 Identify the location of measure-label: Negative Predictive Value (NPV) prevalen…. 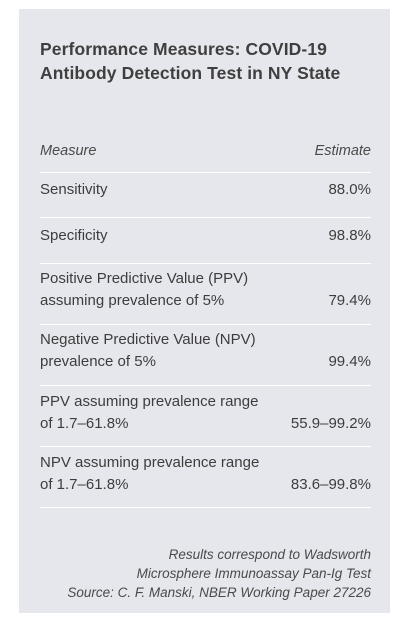
(148, 350).